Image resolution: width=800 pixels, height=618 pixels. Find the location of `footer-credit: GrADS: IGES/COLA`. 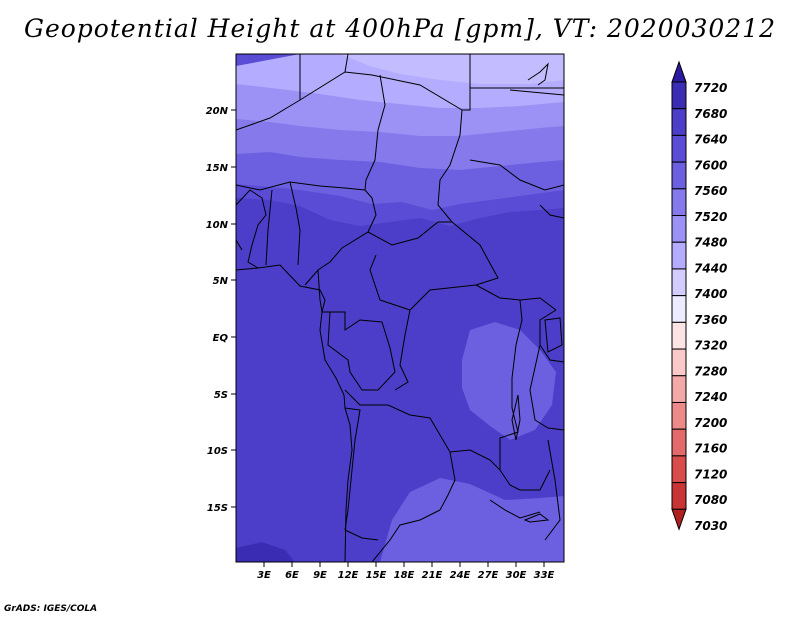

footer-credit: GrADS: IGES/COLA is located at coordinates (51, 609).